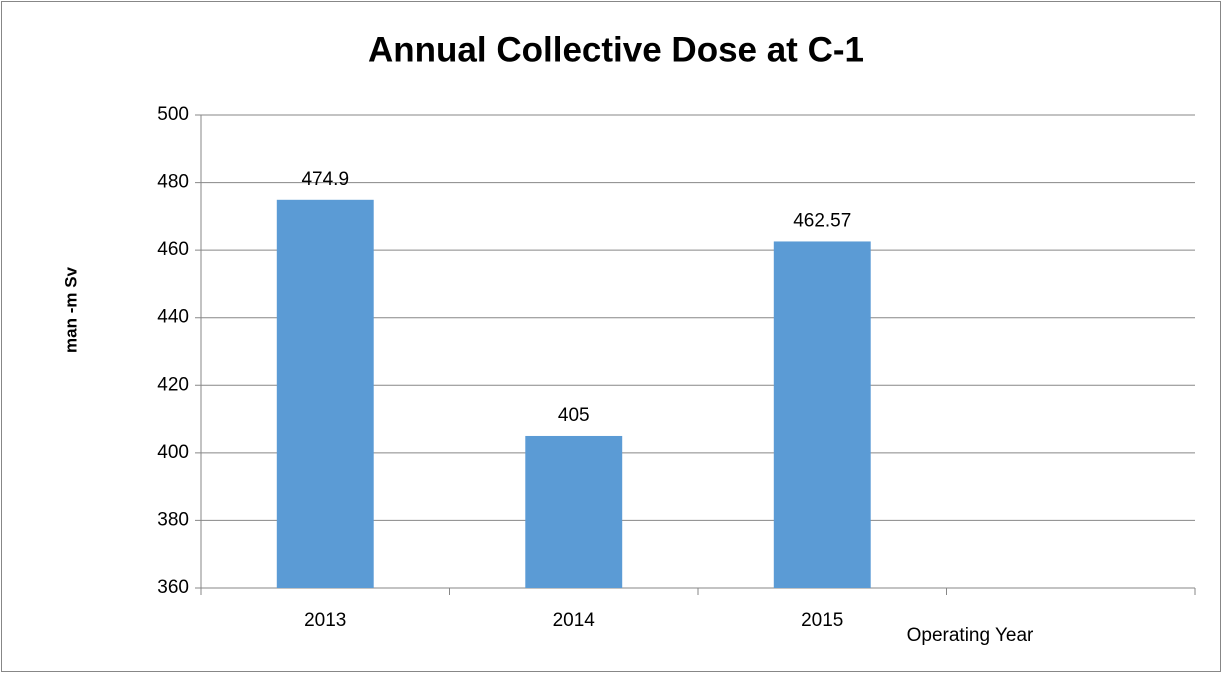 Image resolution: width=1223 pixels, height=674 pixels. I want to click on y-tick-label: 440, so click(173, 317).